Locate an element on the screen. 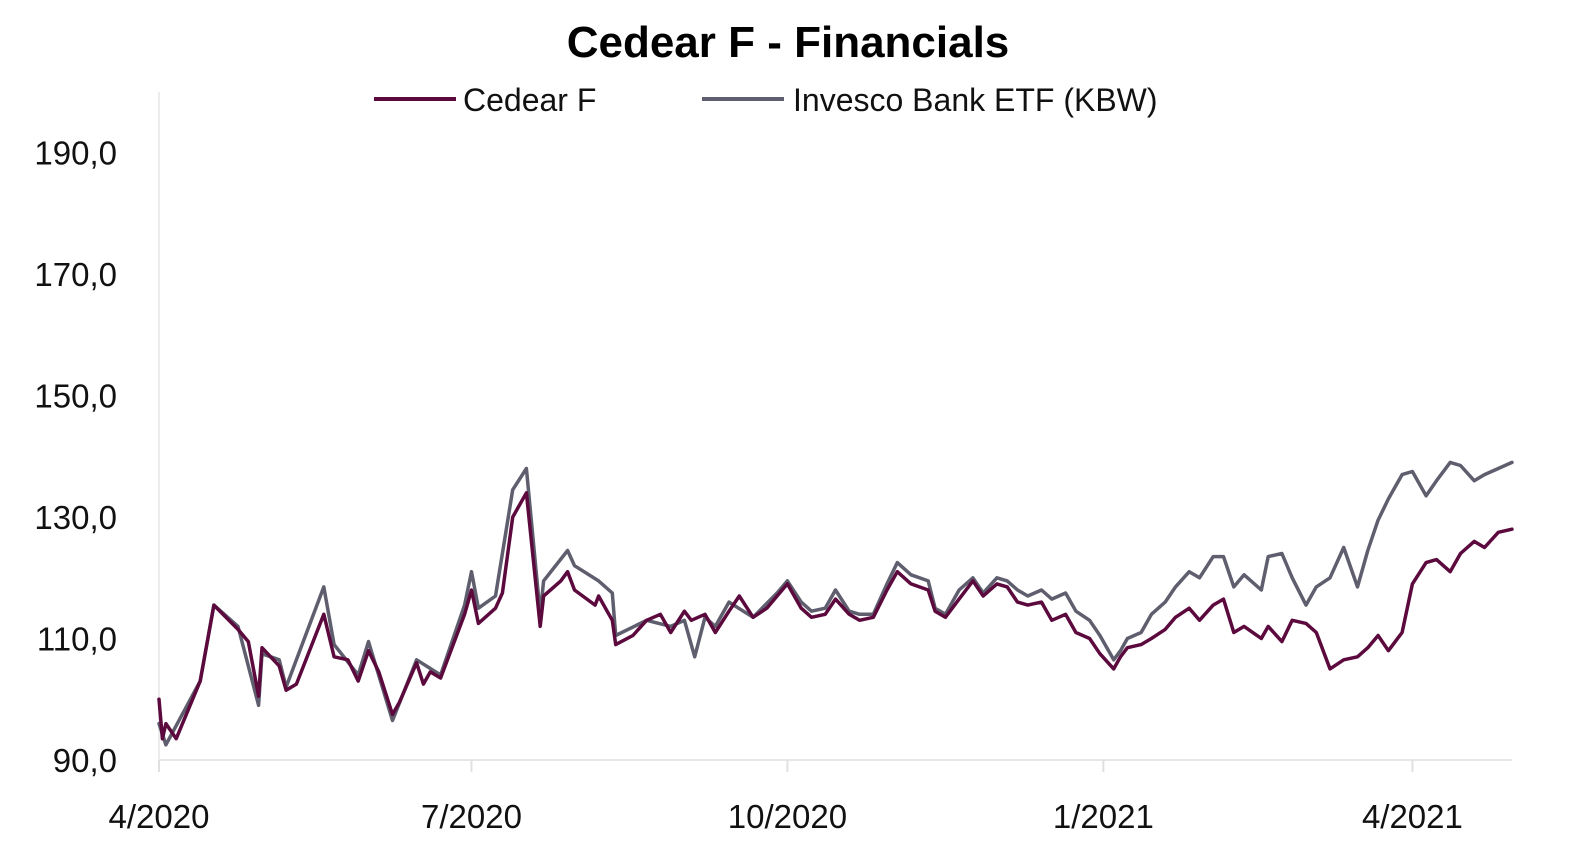  y-tick-label: 170,0 is located at coordinates (75, 274).